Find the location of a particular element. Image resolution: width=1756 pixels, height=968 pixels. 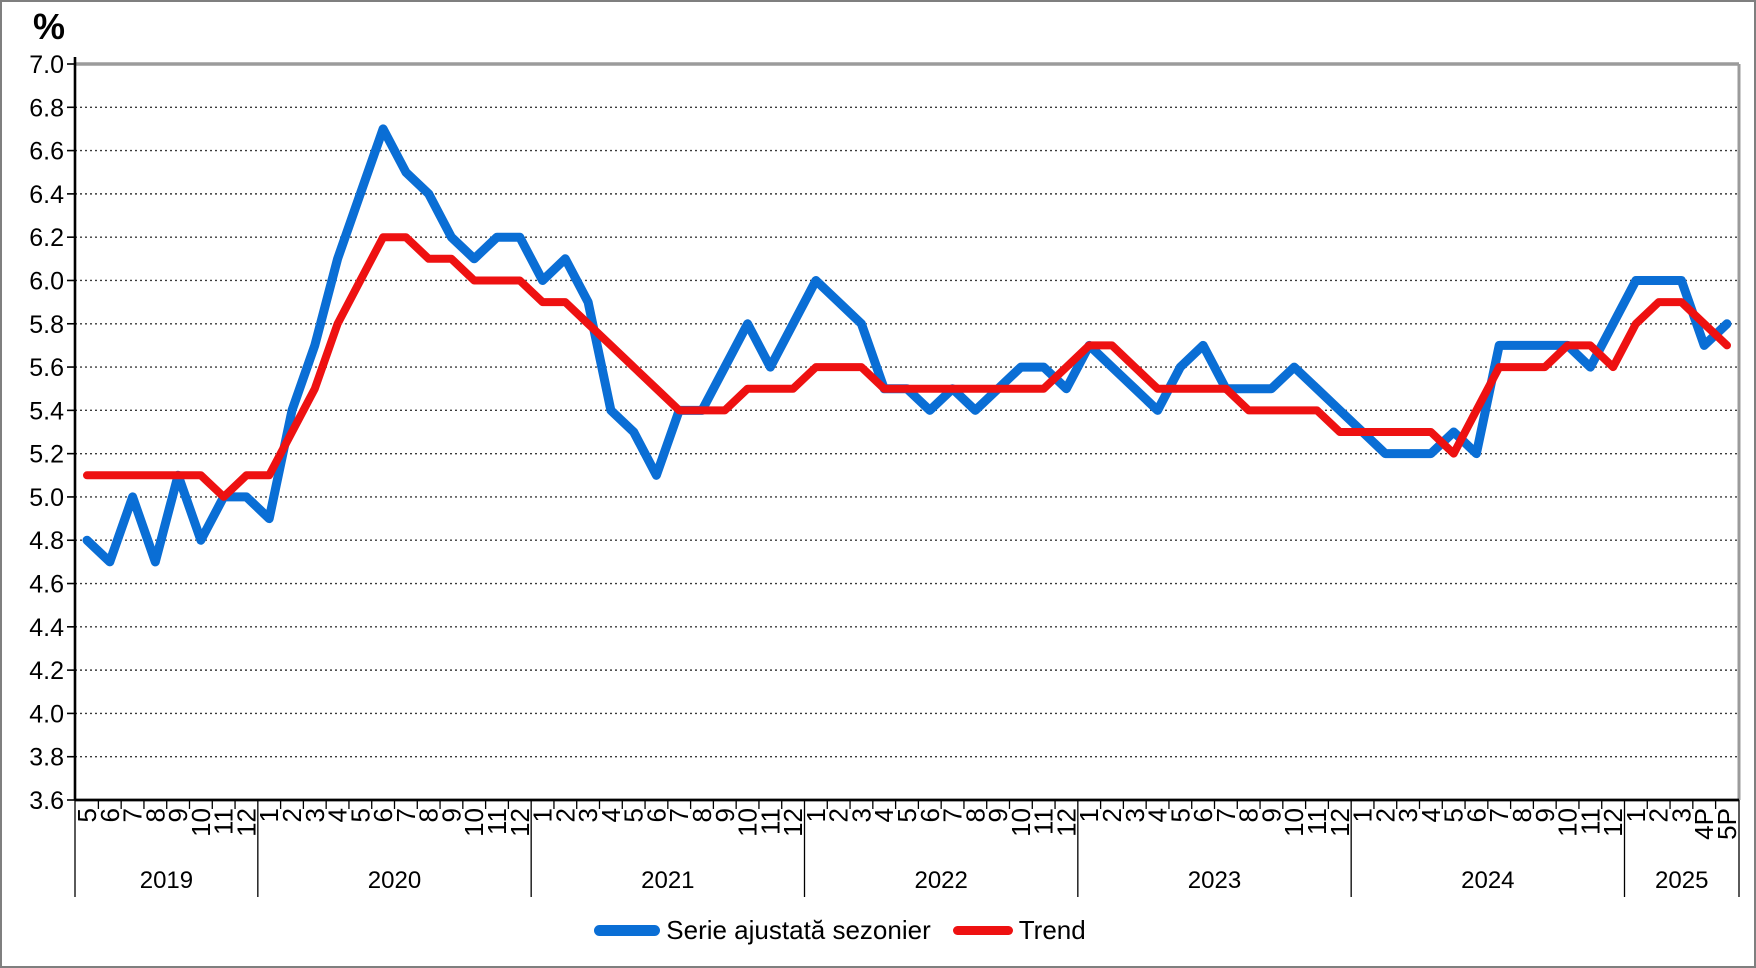

y-tick-label: 5.6 is located at coordinates (46, 368).